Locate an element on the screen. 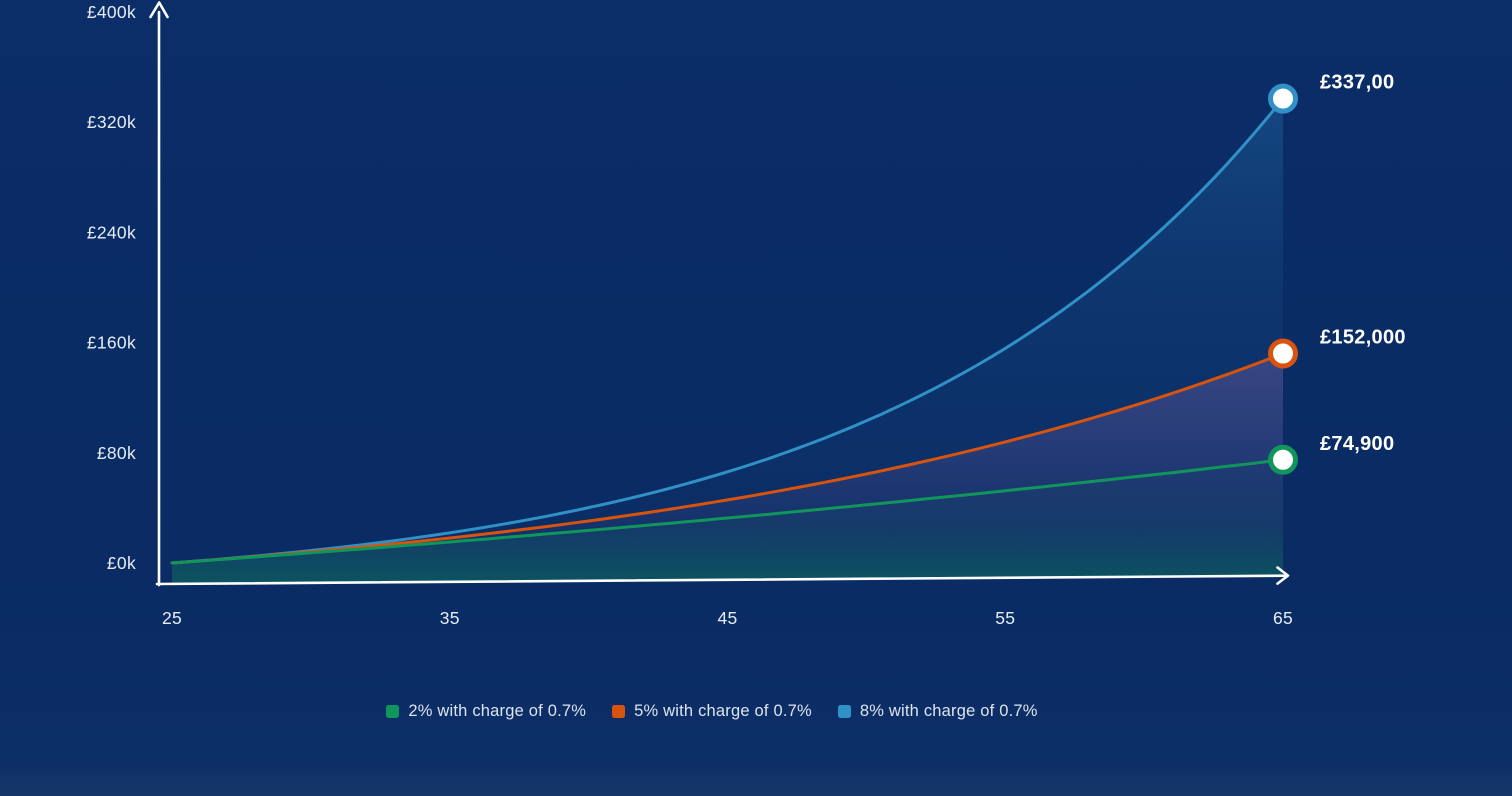 This screenshot has width=1512, height=796. x-axis-line is located at coordinates (721, 580).